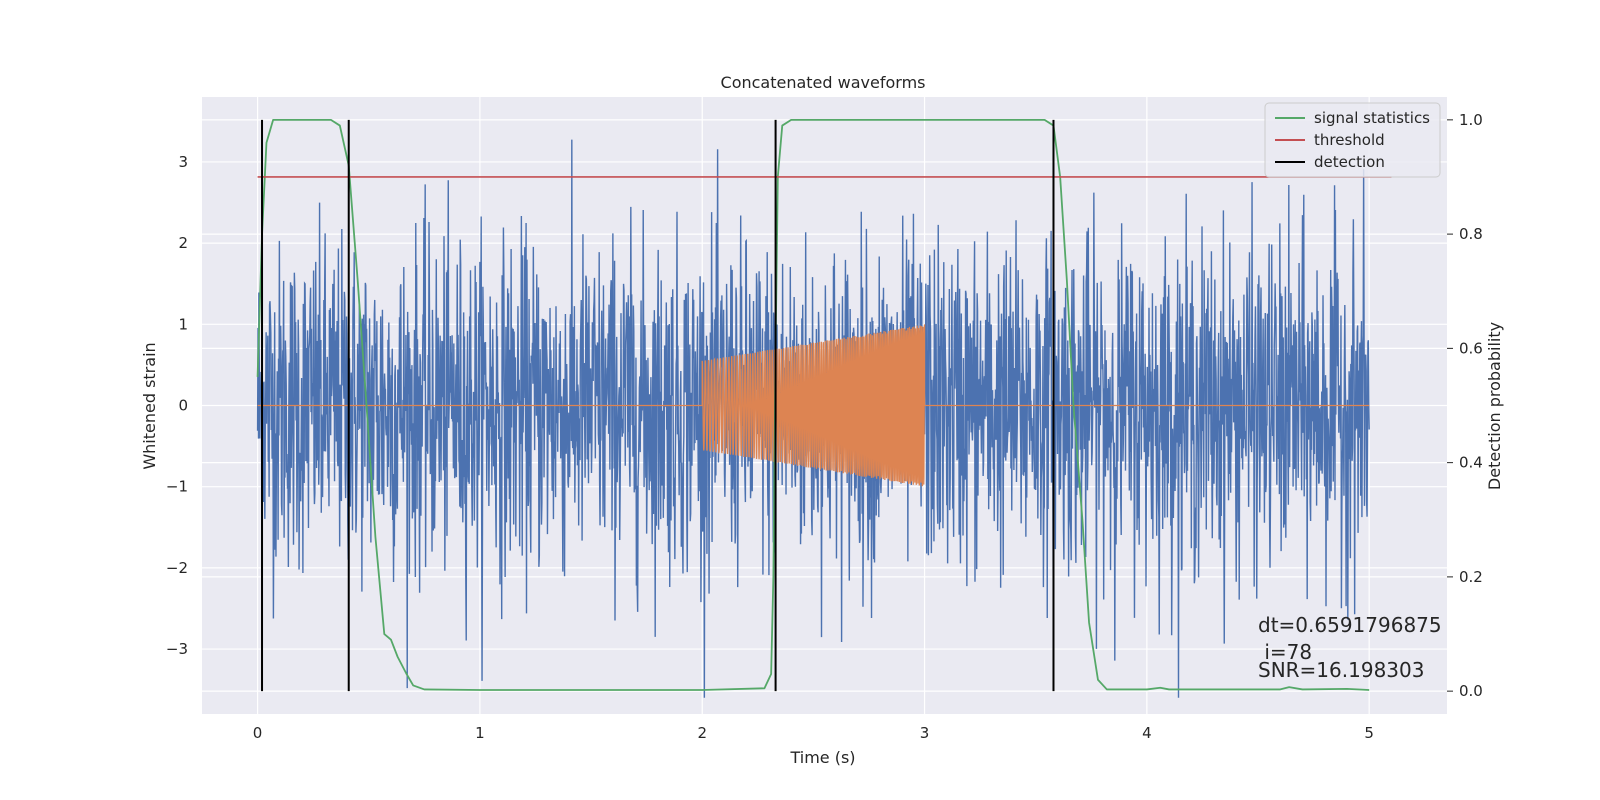  Describe the element at coordinates (177, 649) in the screenshot. I see `y-left-tick-label: −3` at that location.